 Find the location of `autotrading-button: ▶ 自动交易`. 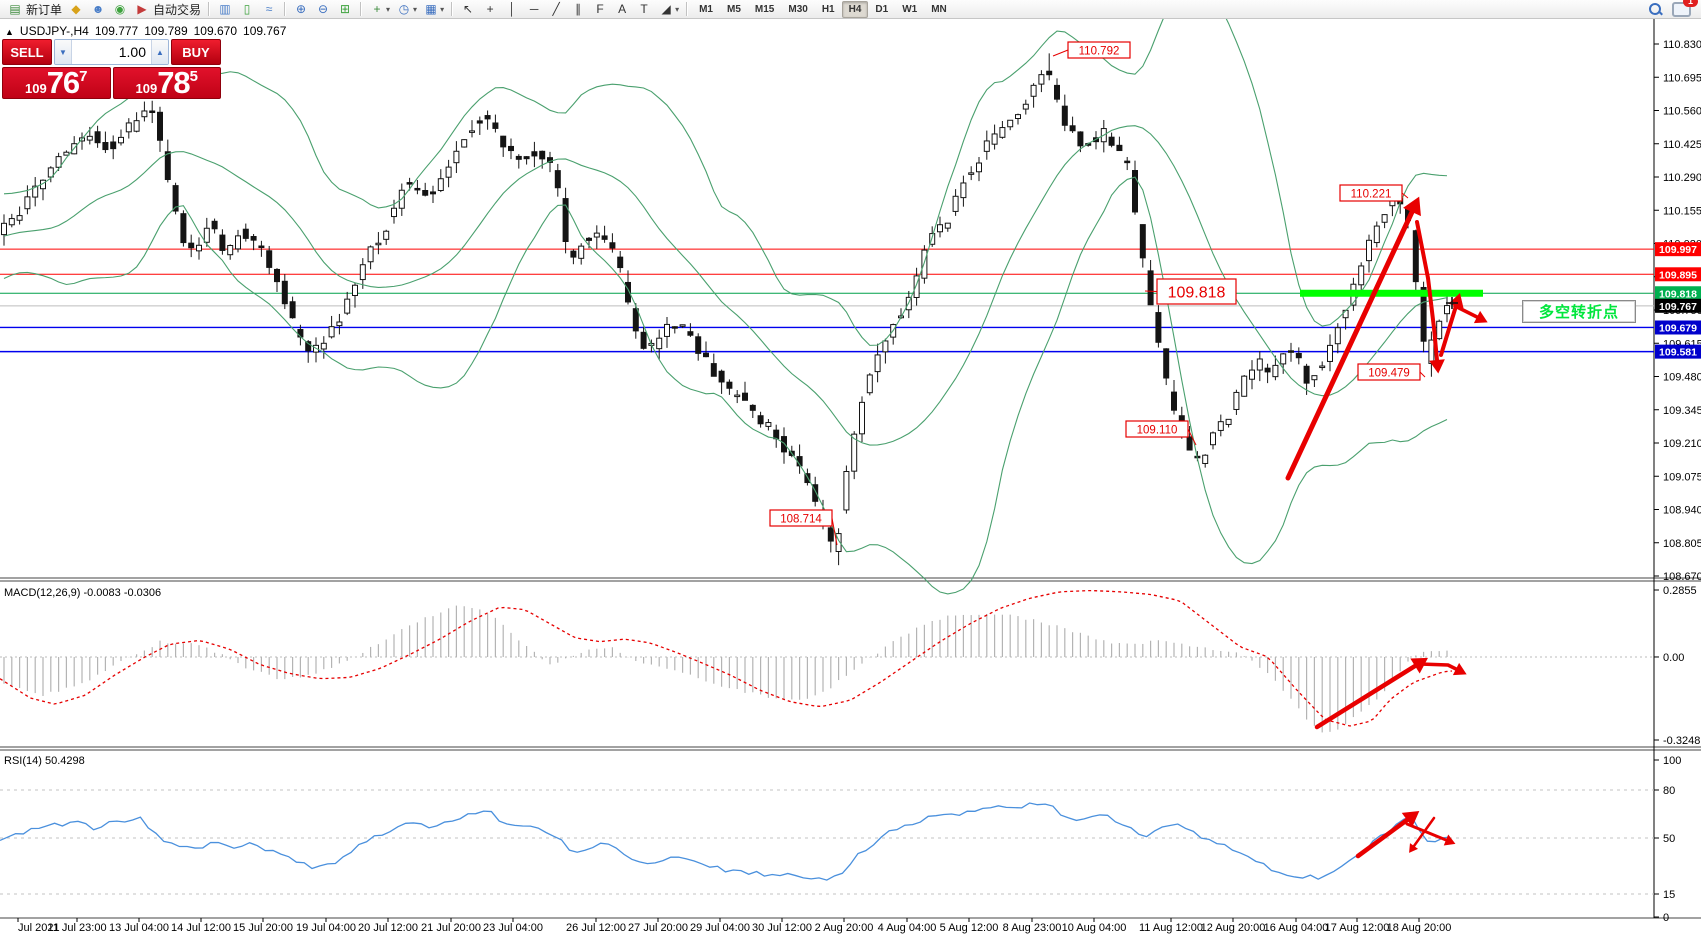

autotrading-button: ▶ 自动交易 is located at coordinates (167, 9).